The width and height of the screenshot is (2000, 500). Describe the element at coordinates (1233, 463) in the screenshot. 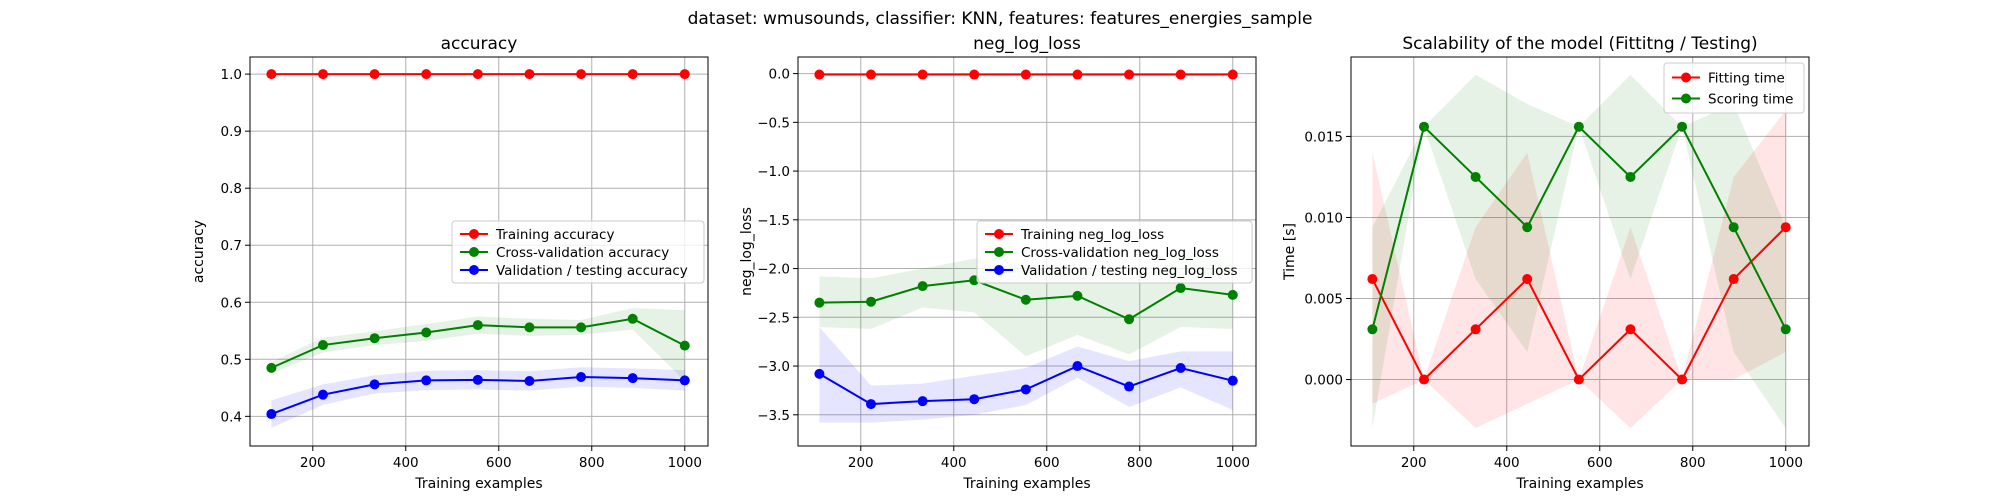

I see `x-tick-label: 1000` at that location.